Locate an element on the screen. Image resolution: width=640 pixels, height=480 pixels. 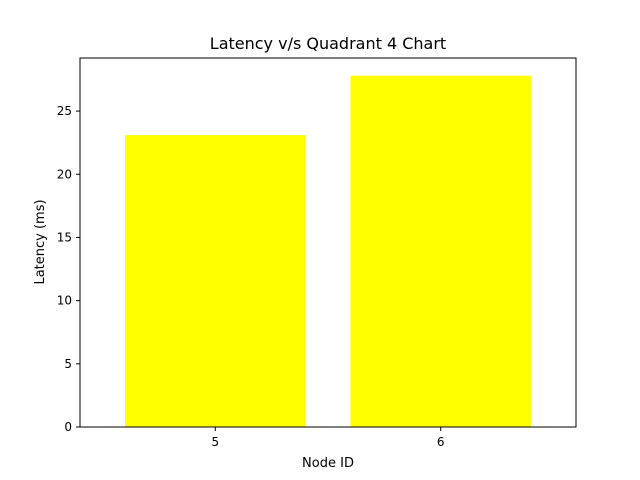
y-tick-label: 15 is located at coordinates (64, 237).